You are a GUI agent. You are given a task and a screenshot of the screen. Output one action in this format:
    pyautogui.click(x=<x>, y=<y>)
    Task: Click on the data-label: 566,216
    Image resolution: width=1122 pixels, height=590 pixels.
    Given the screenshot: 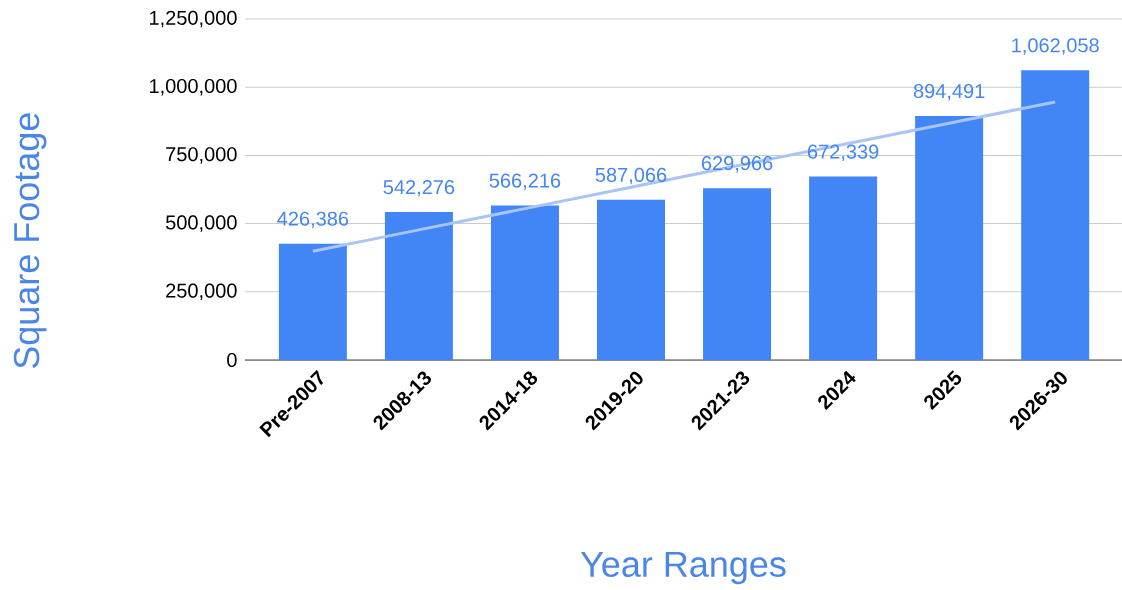 What is the action you would take?
    pyautogui.click(x=525, y=181)
    